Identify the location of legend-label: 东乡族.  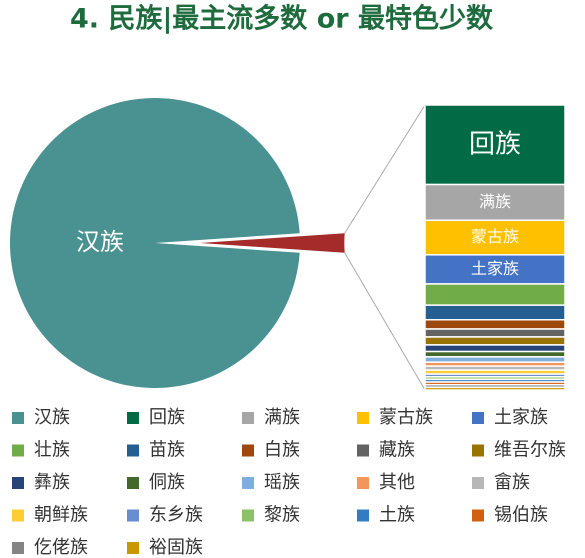
(176, 515).